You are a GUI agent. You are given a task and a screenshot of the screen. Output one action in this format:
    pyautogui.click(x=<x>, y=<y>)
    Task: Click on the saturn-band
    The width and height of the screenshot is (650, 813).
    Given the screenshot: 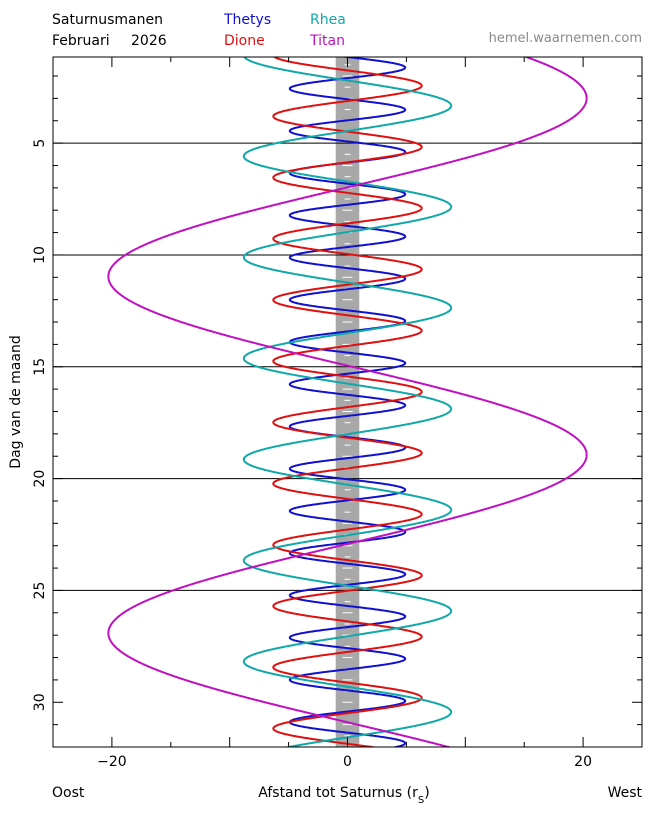 What is the action you would take?
    pyautogui.click(x=347, y=402)
    